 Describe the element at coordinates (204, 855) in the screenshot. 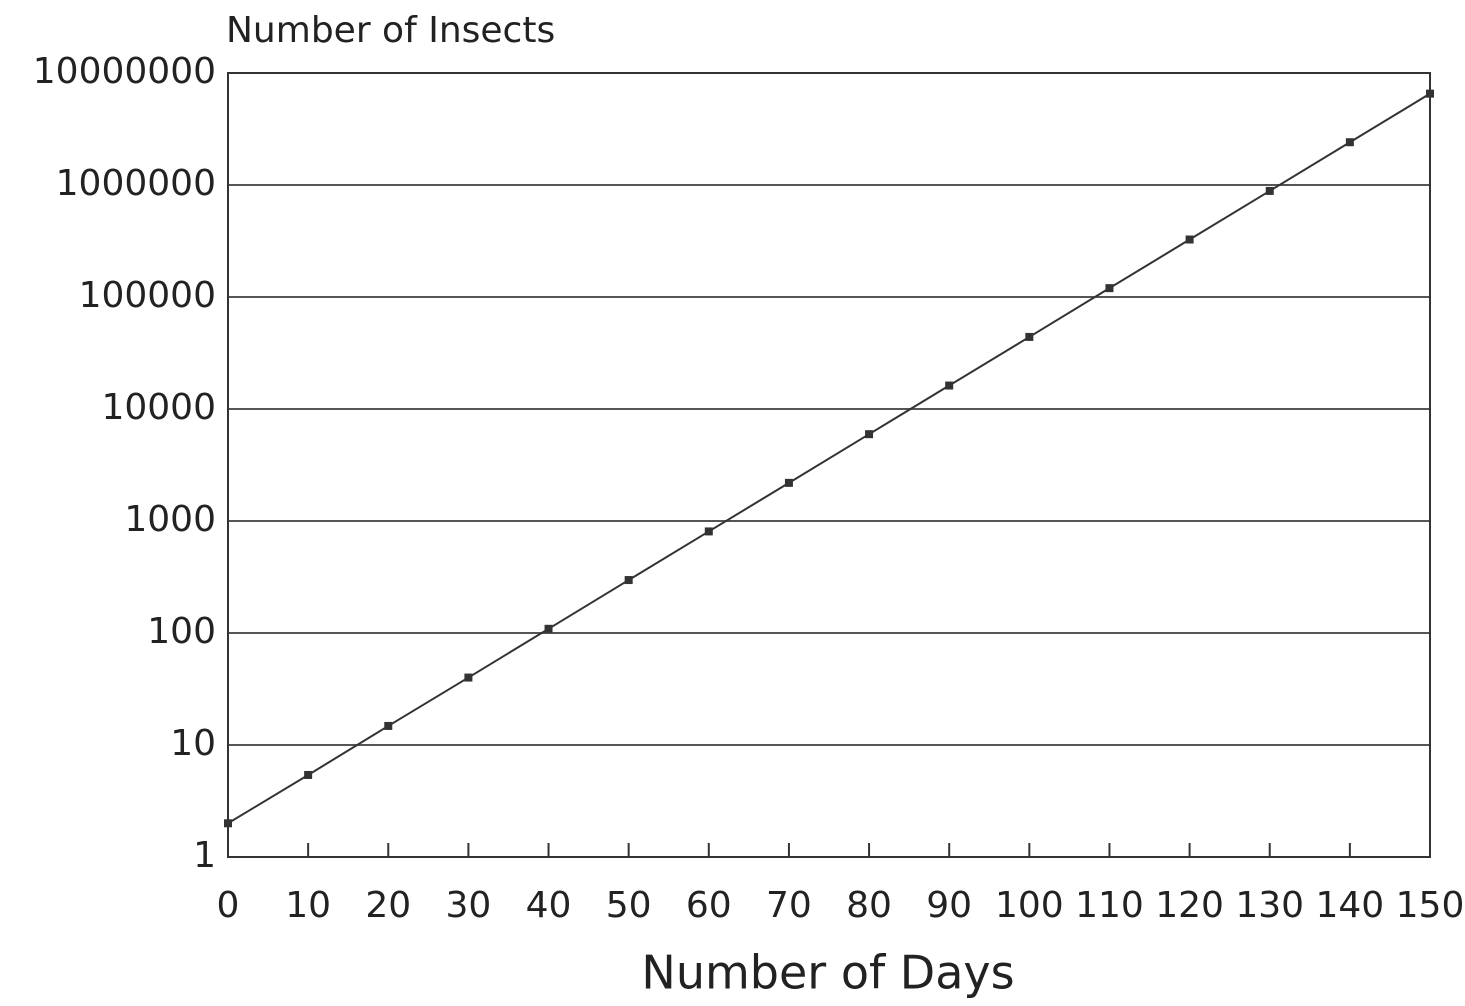

I see `y-tick-label: 1` at that location.